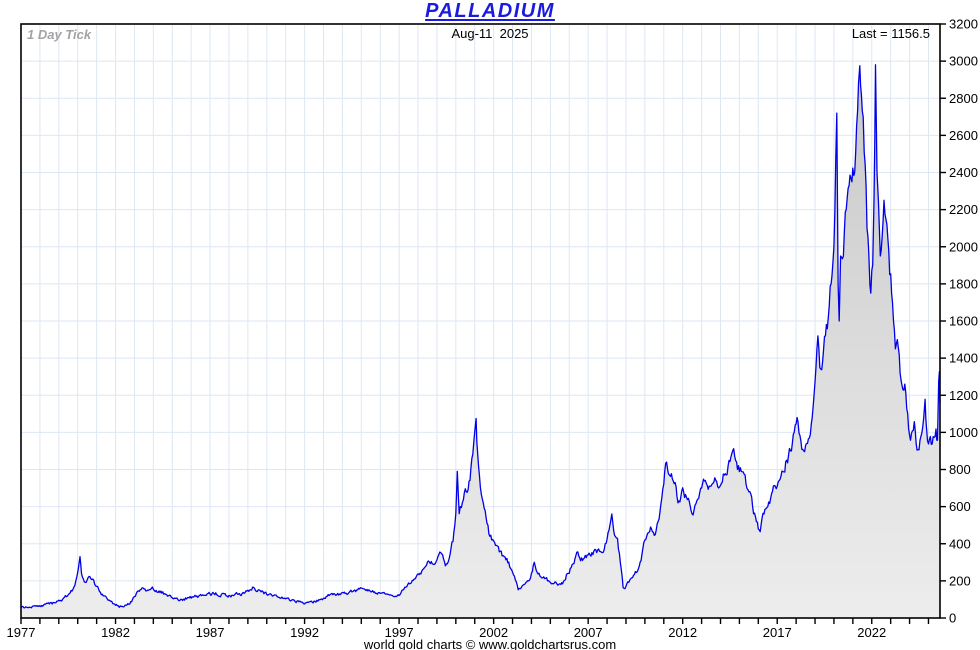 This screenshot has height=650, width=980. What do you see at coordinates (871, 632) in the screenshot?
I see `x-tick-label: 2022` at bounding box center [871, 632].